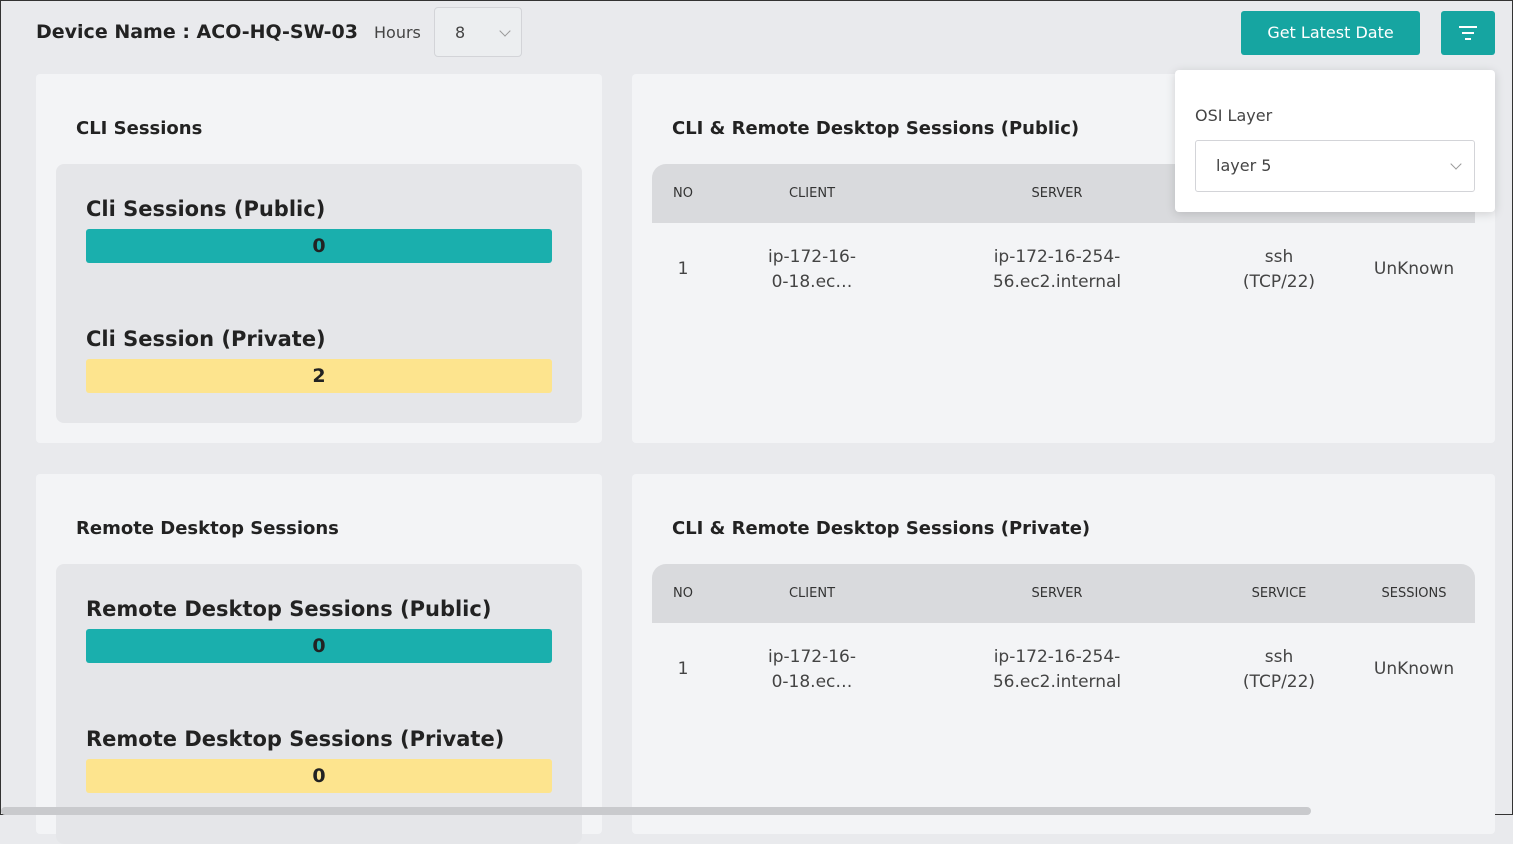 This screenshot has height=844, width=1513. I want to click on osi-value: layer 5, so click(1244, 165).